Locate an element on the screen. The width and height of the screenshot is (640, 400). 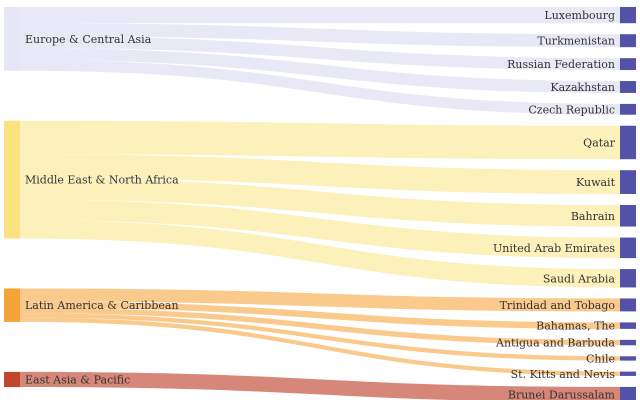
target-label-czech-republic: Czech Republic is located at coordinates (571, 109).